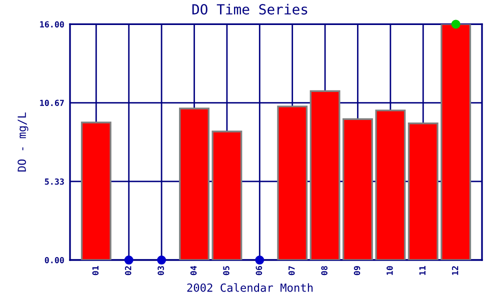  Describe the element at coordinates (54, 181) in the screenshot. I see `y-tick-label: 5.33` at that location.